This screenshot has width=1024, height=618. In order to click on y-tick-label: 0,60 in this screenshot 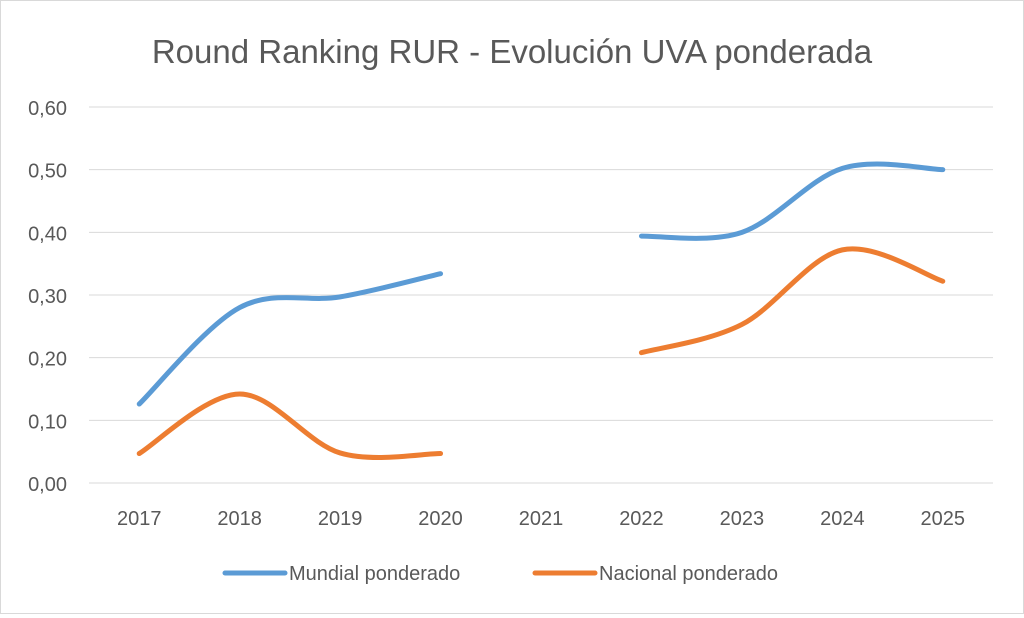, I will do `click(47, 109)`.